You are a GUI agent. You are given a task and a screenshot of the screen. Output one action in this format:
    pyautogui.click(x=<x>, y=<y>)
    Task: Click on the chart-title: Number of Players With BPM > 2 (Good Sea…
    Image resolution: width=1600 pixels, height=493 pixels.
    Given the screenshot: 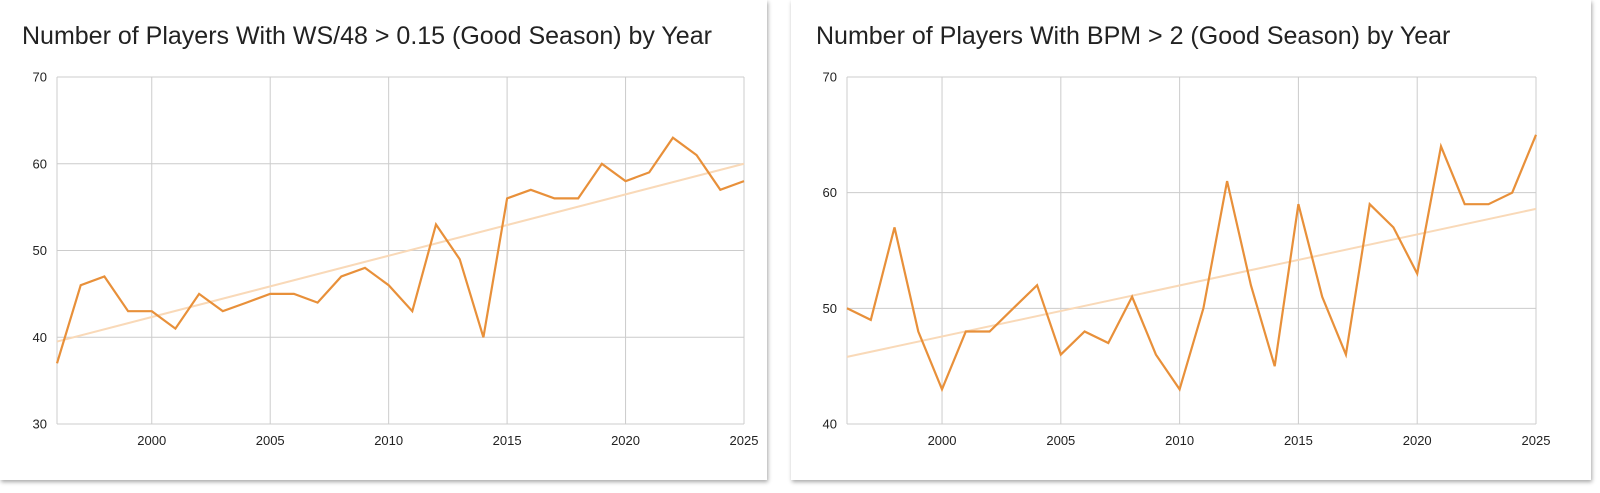 What is the action you would take?
    pyautogui.click(x=1133, y=36)
    